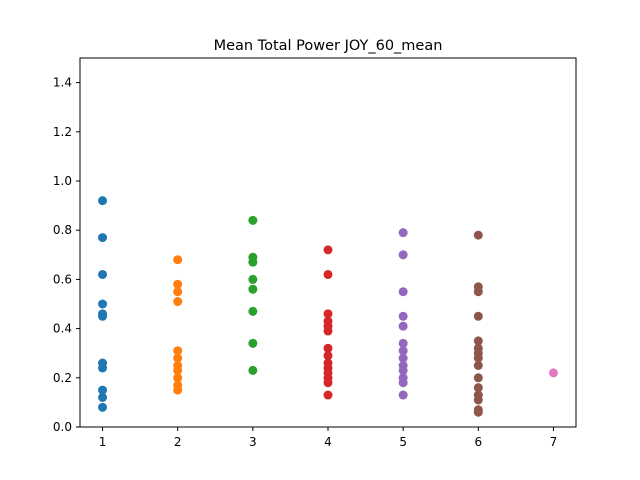 The height and width of the screenshot is (480, 640). Describe the element at coordinates (178, 442) in the screenshot. I see `x-tick-label: 2` at that location.